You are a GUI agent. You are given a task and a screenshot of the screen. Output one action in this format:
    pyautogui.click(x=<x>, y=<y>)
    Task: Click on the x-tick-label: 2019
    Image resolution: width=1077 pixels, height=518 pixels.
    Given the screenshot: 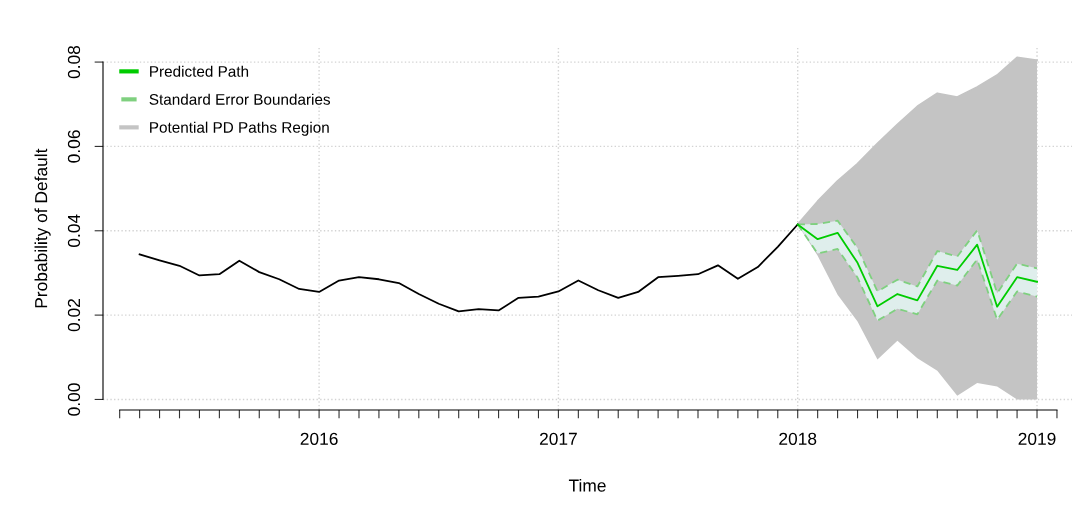 What is the action you would take?
    pyautogui.click(x=1037, y=438)
    